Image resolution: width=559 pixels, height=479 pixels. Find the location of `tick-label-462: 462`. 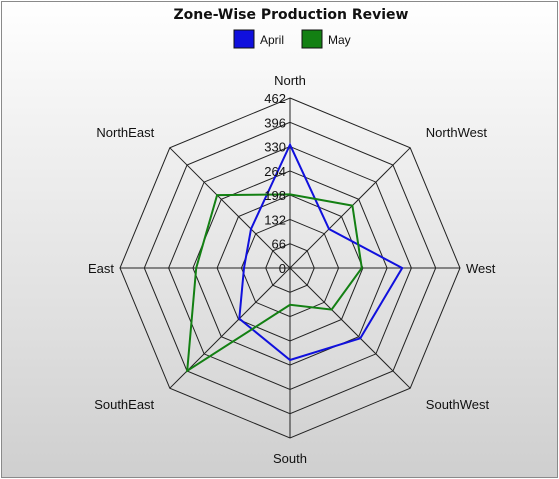

tick-label-462: 462 is located at coordinates (275, 98).